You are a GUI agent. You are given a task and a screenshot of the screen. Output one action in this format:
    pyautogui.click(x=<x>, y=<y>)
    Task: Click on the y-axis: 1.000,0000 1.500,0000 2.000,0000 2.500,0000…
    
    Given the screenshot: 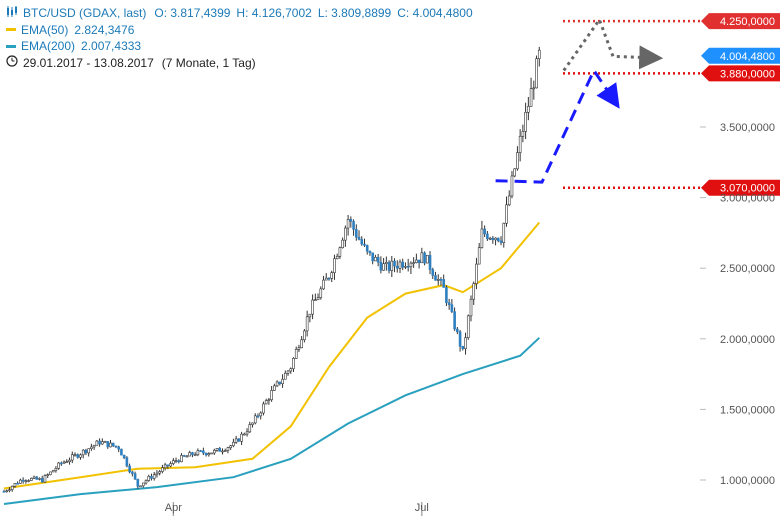 What is the action you would take?
    pyautogui.click(x=737, y=304)
    